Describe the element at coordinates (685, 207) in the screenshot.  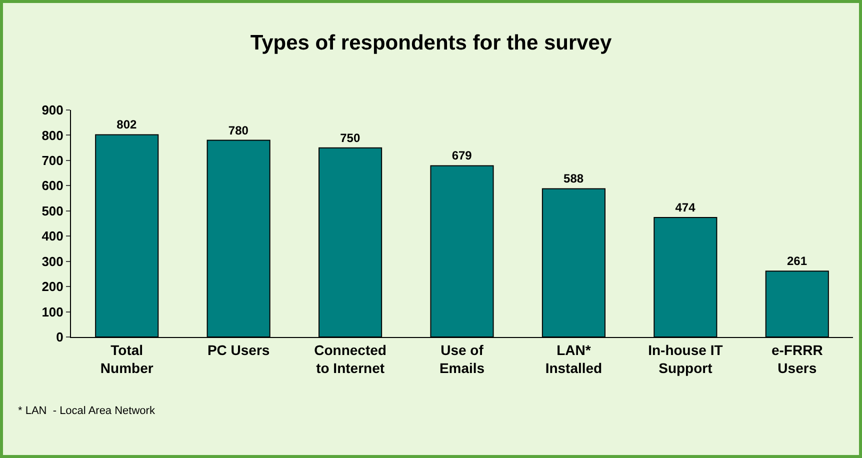
I see `data-label: 474` at that location.